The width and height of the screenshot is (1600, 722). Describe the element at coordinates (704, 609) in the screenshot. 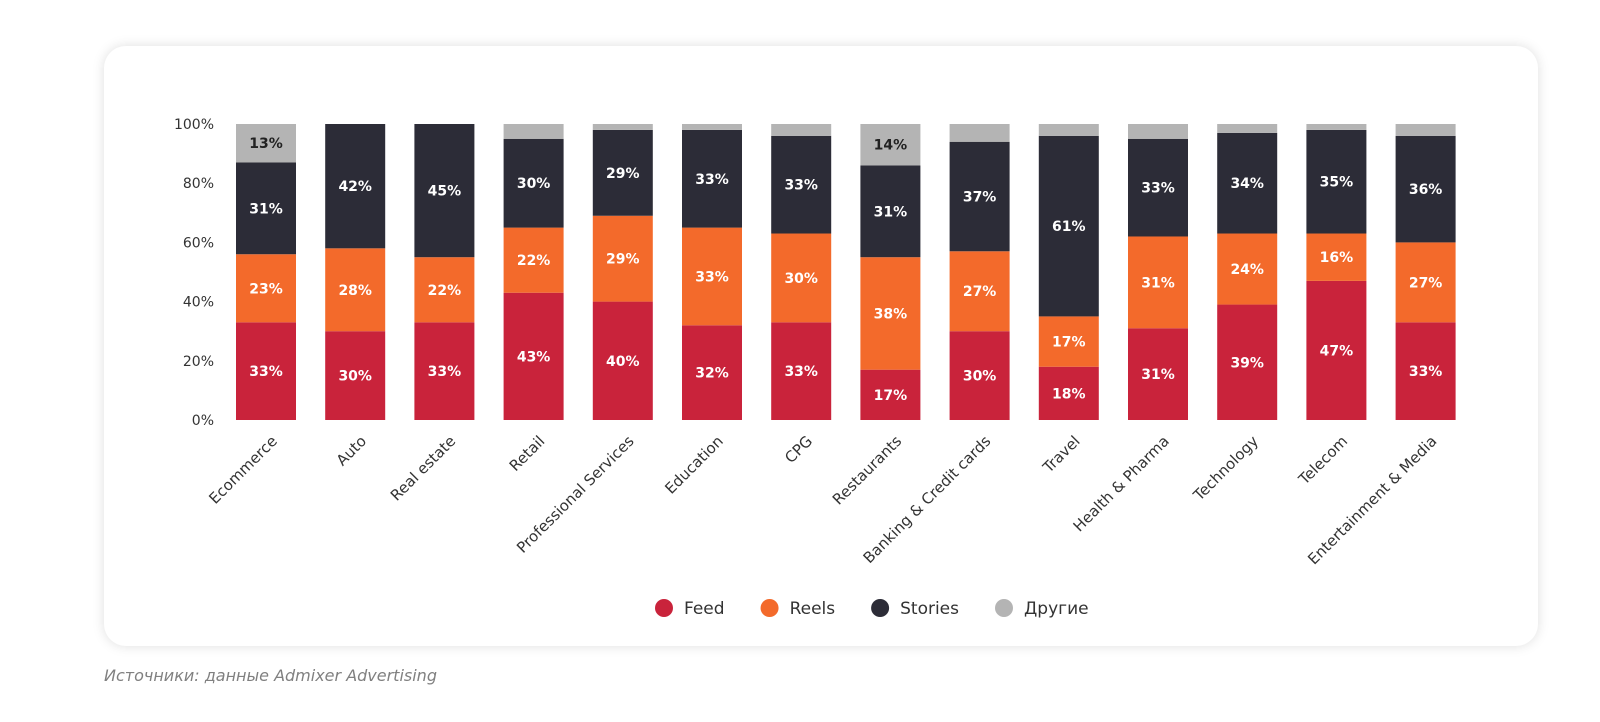

I see `legend-label: Feed` at that location.